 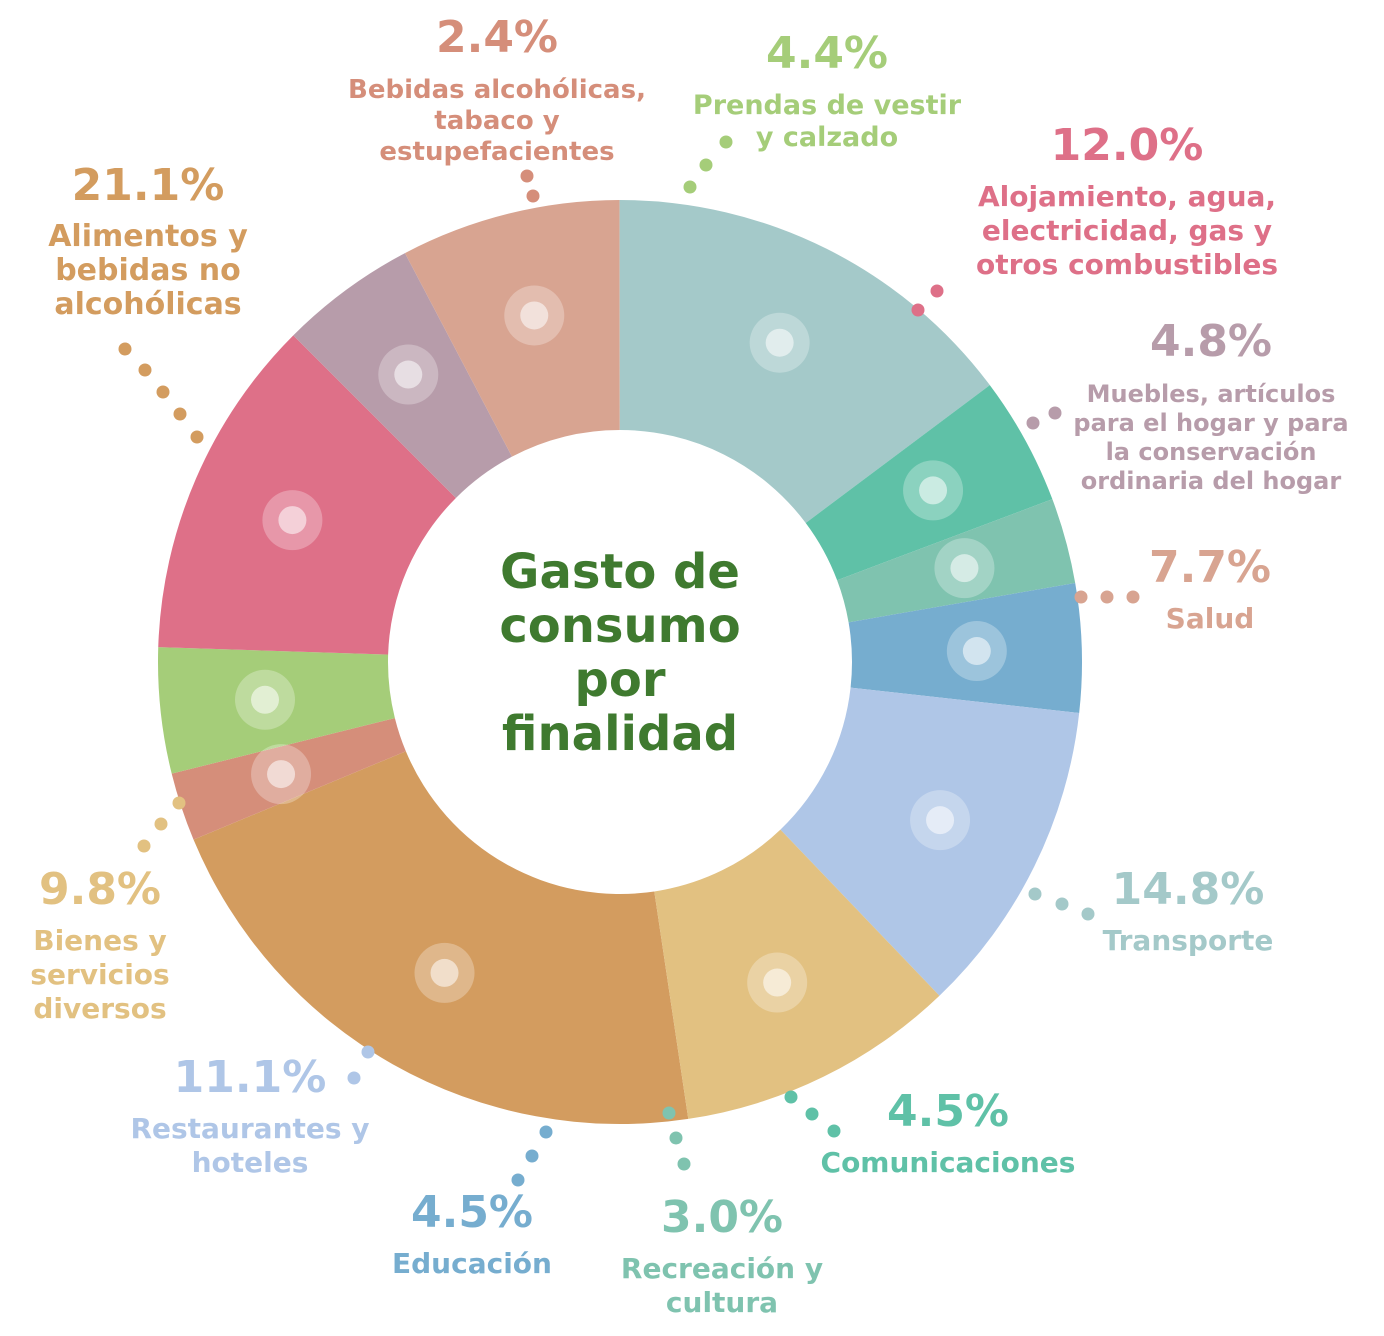 What do you see at coordinates (1127, 230) in the screenshot?
I see `slice-label: electricidad, gas y` at bounding box center [1127, 230].